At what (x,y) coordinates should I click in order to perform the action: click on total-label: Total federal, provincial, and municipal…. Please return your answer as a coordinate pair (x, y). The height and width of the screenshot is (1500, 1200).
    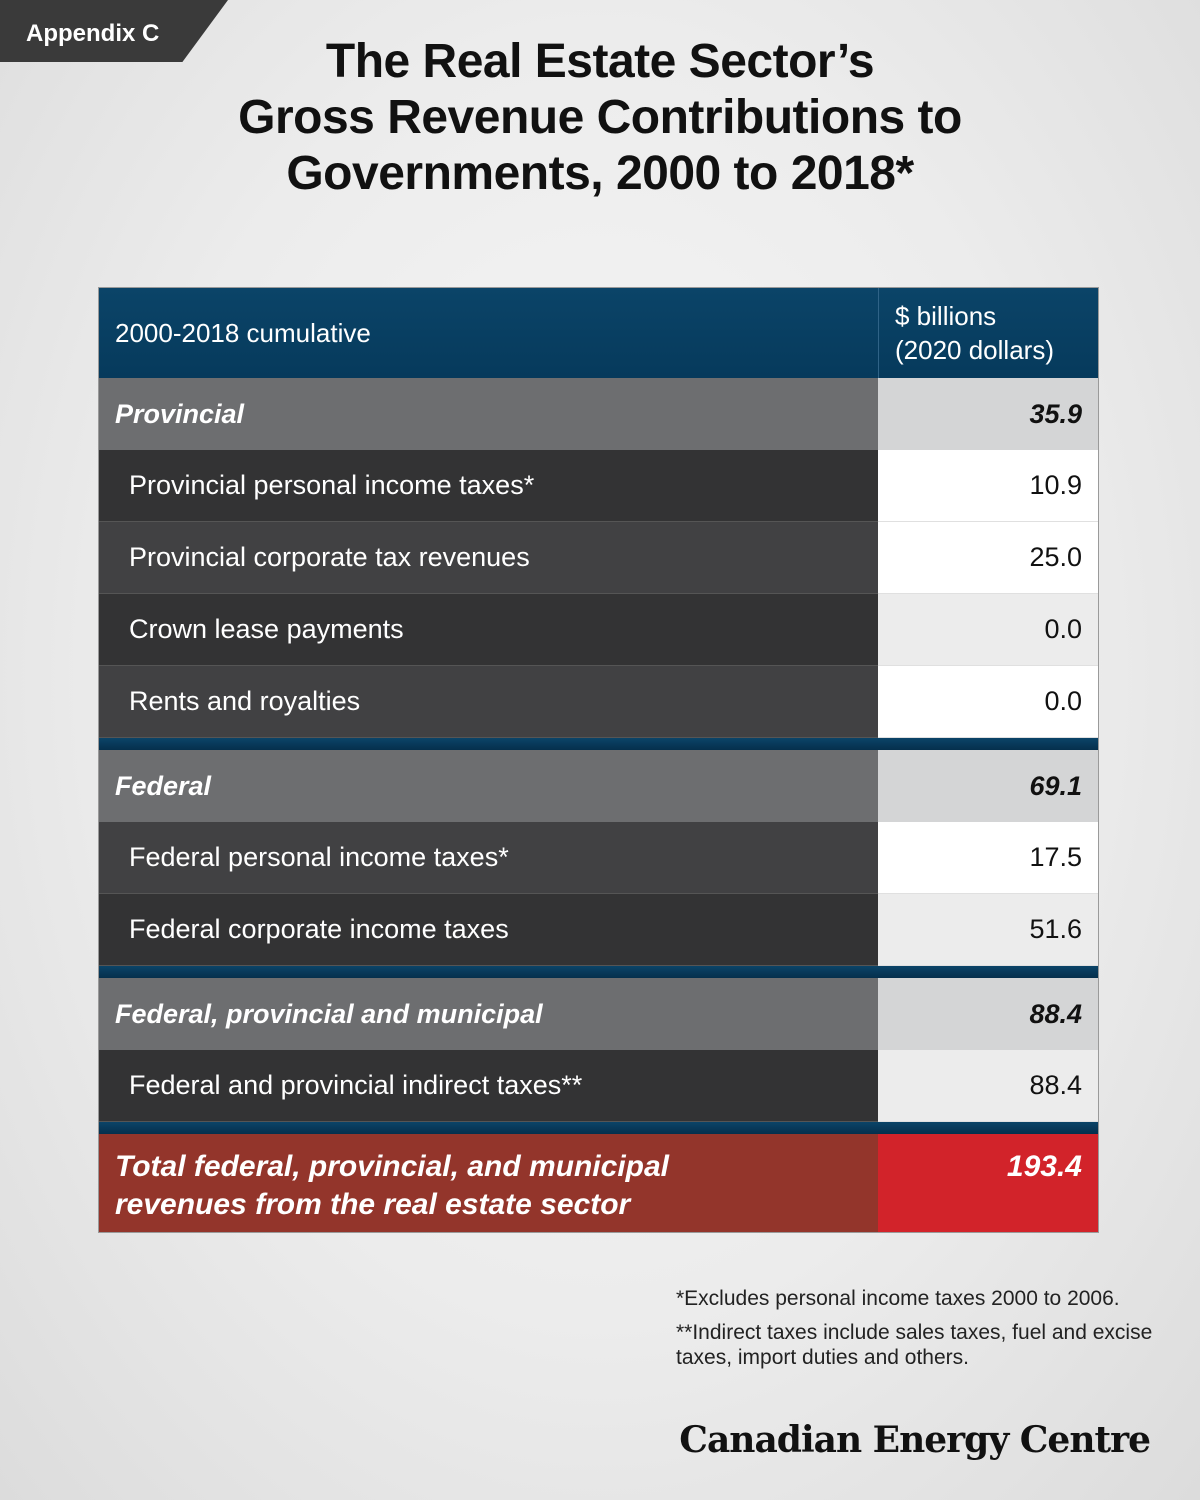
    Looking at the image, I should click on (488, 1183).